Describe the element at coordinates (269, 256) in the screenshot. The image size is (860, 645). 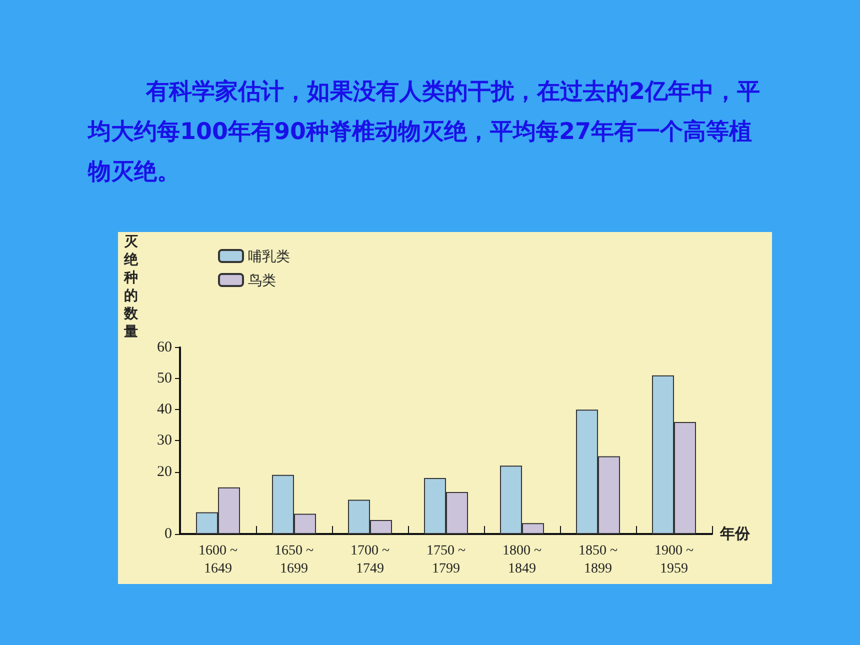
I see `legend-label: 哺乳类` at that location.